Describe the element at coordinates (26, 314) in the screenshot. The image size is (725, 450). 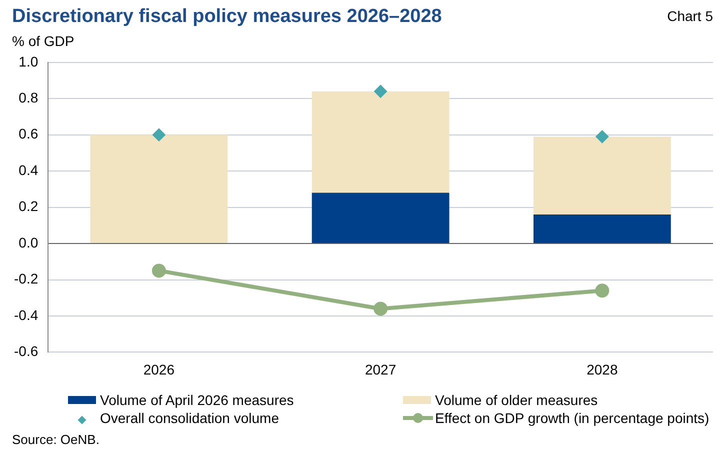
I see `y-tick-label: -0.4` at that location.